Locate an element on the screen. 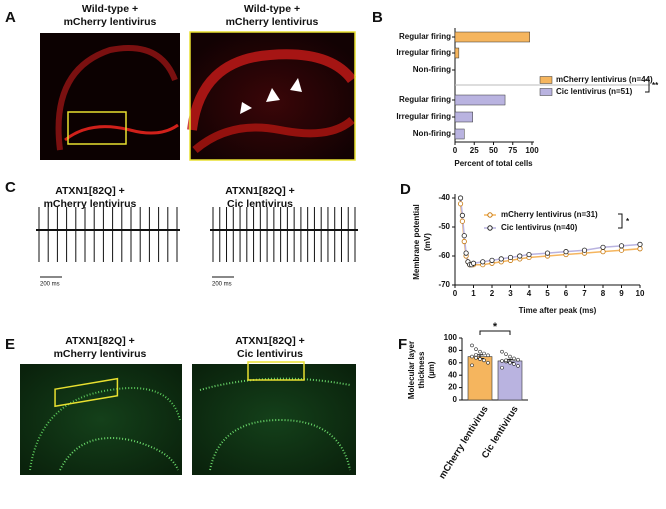 The width and height of the screenshot is (666, 509). panel-letter: D is located at coordinates (405, 189).